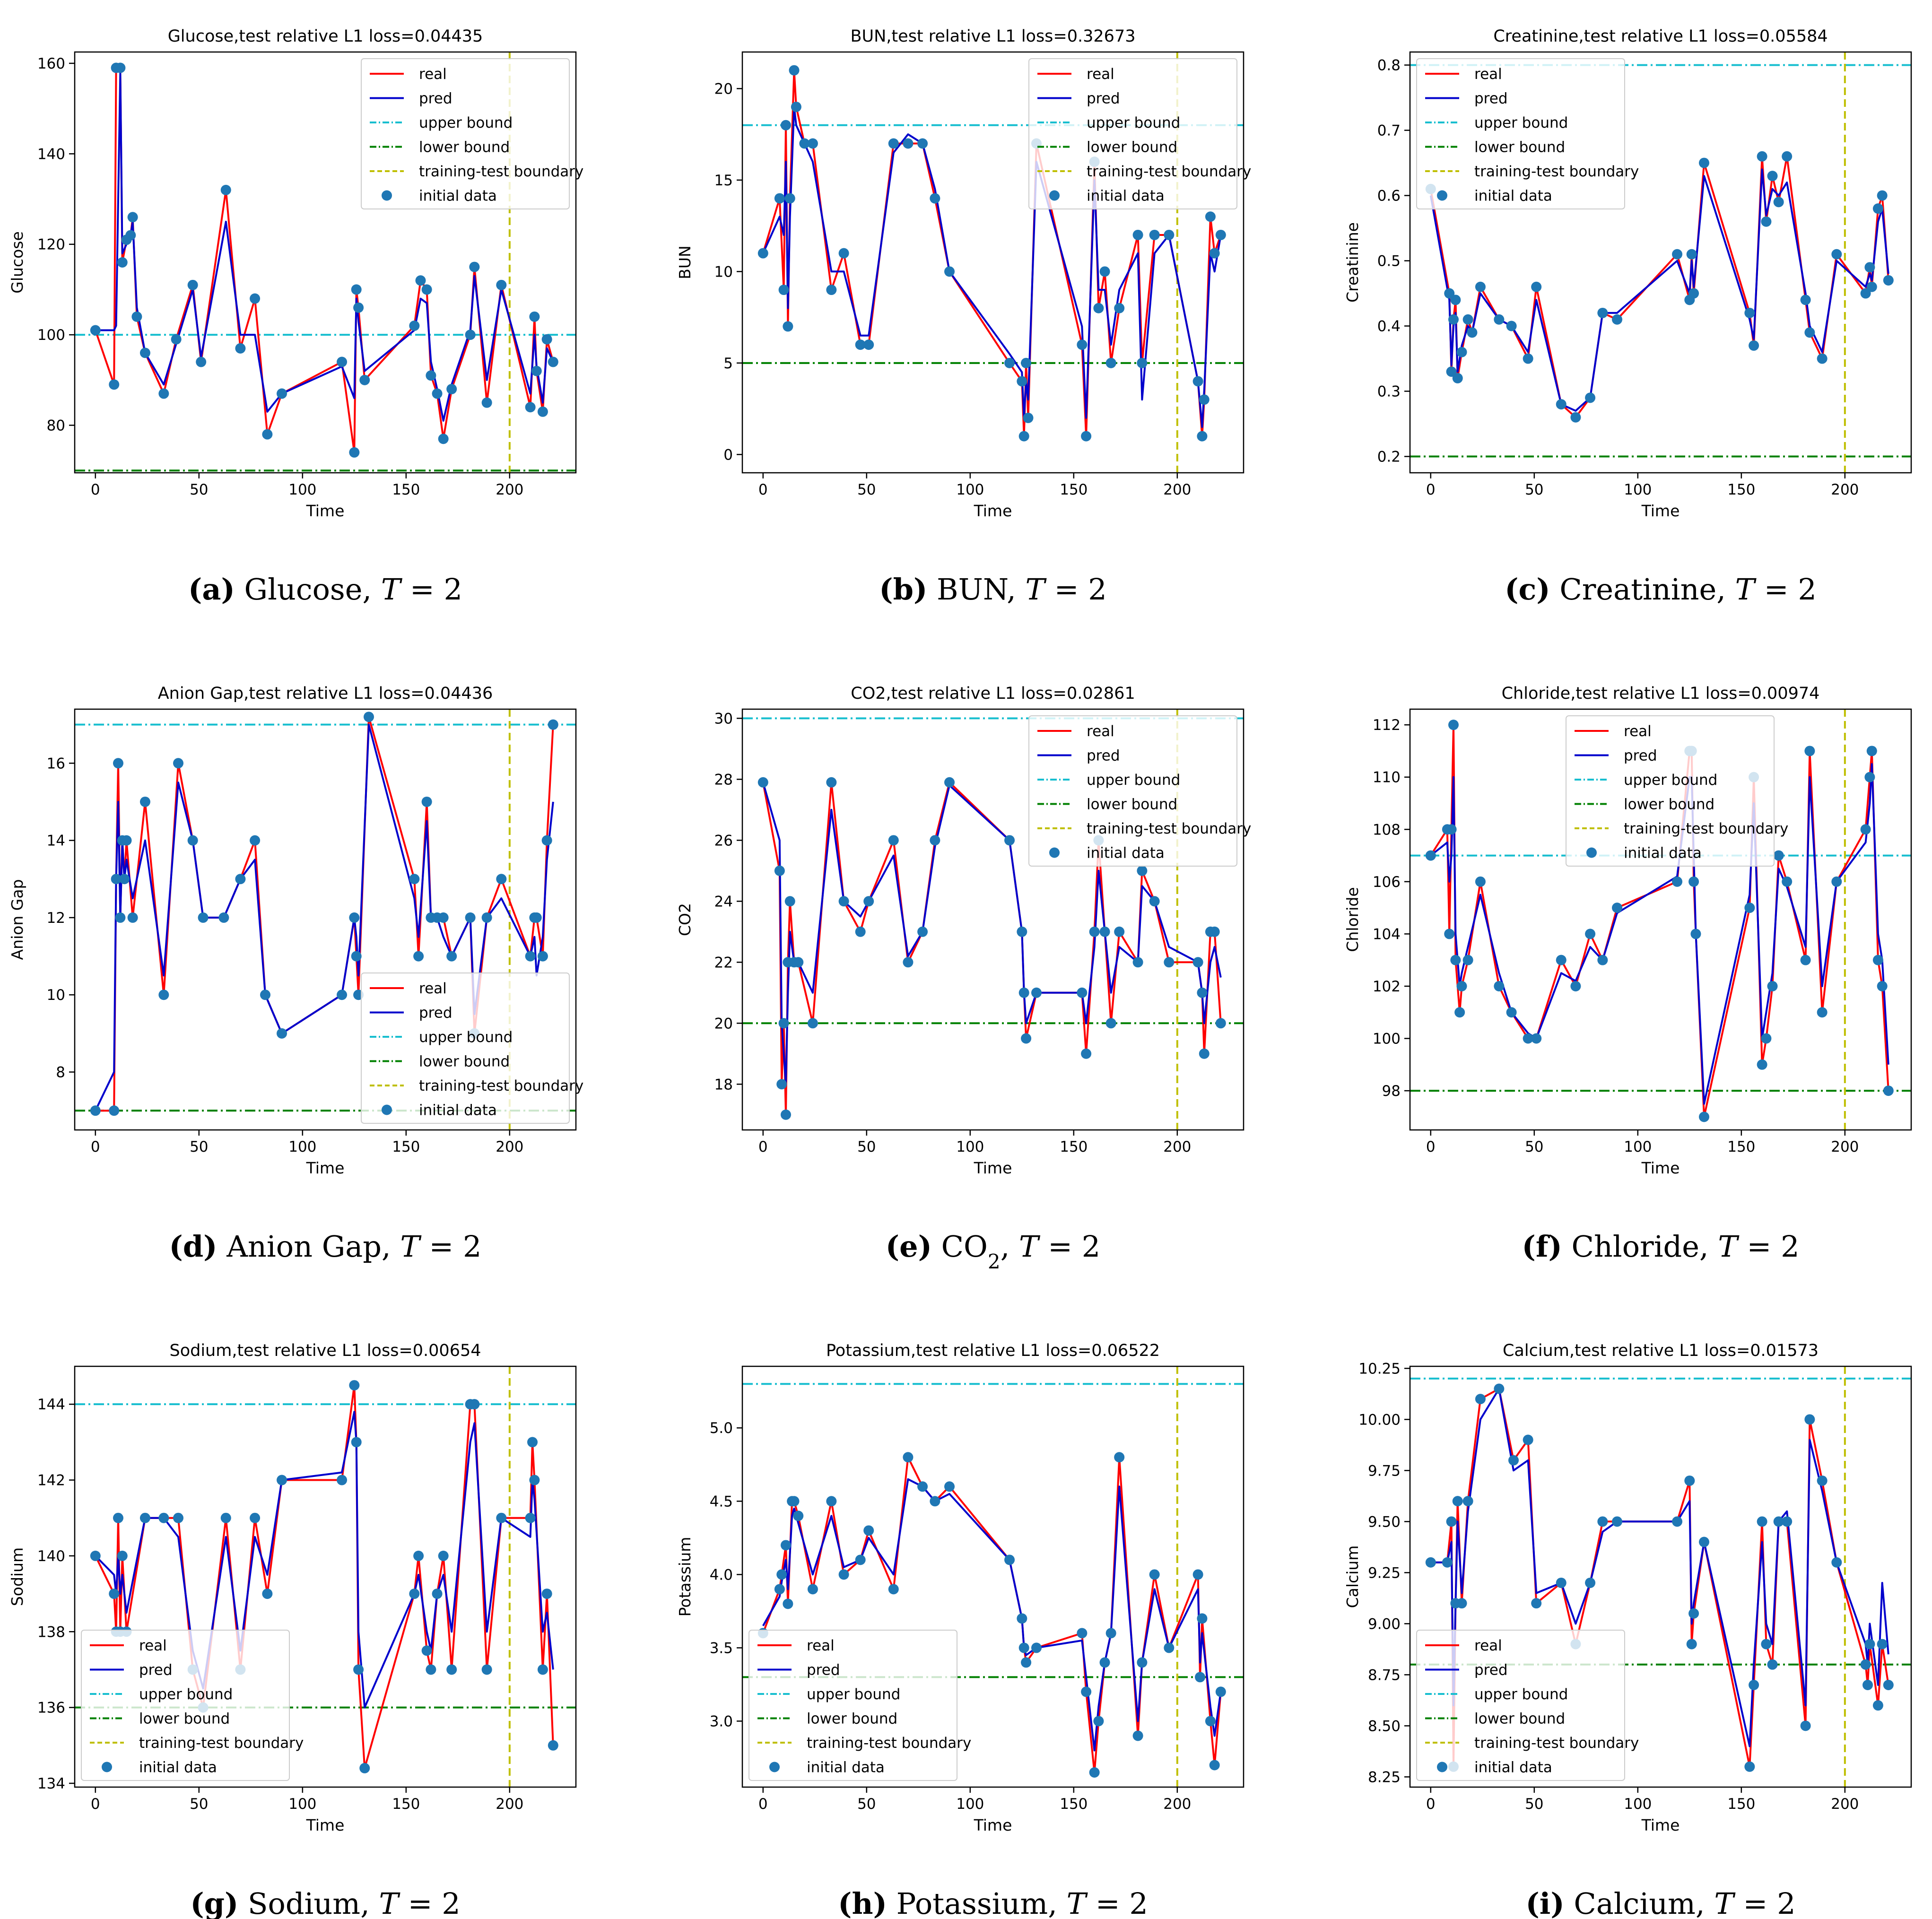 The image size is (1932, 1919). Describe the element at coordinates (1169, 828) in the screenshot. I see `legend-training-test-boundary: training-test boundary` at that location.